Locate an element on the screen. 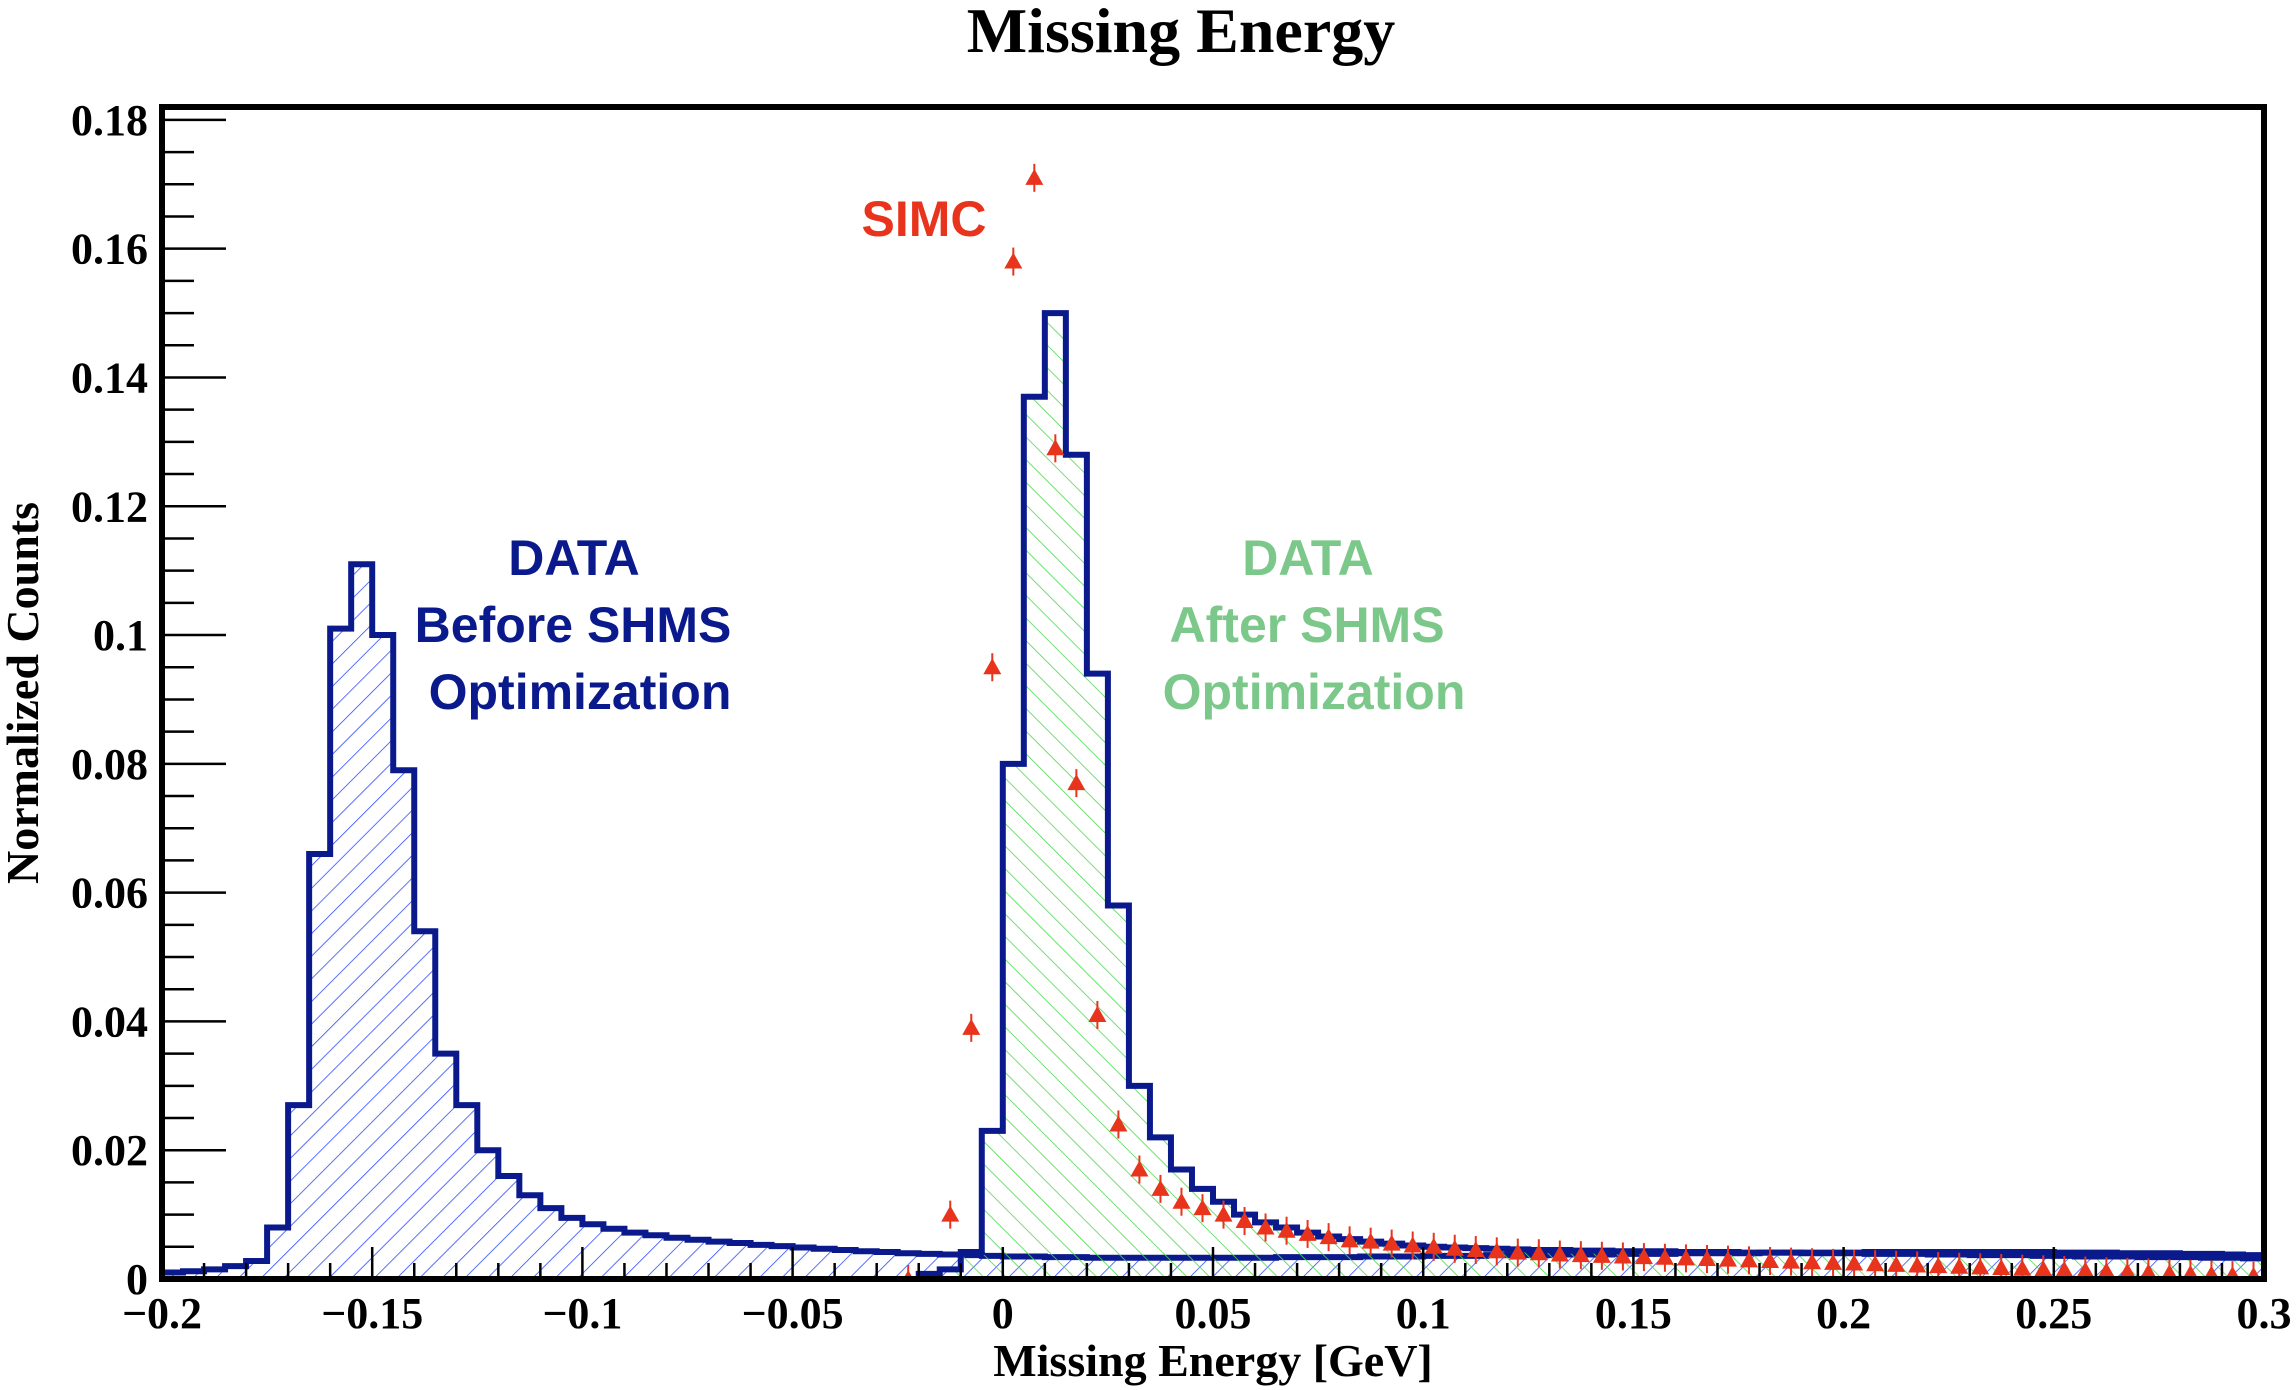  x-tick-label: −0.2 is located at coordinates (162, 1313).